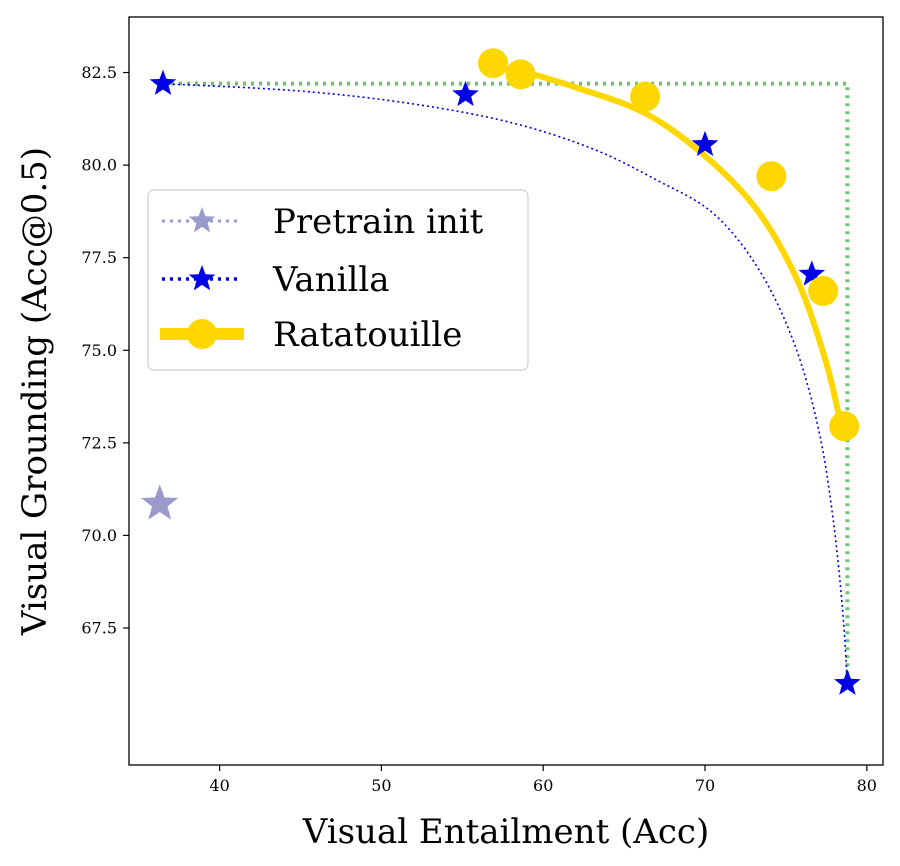  I want to click on legend-entry-vanilla: Vanilla, so click(276, 280).